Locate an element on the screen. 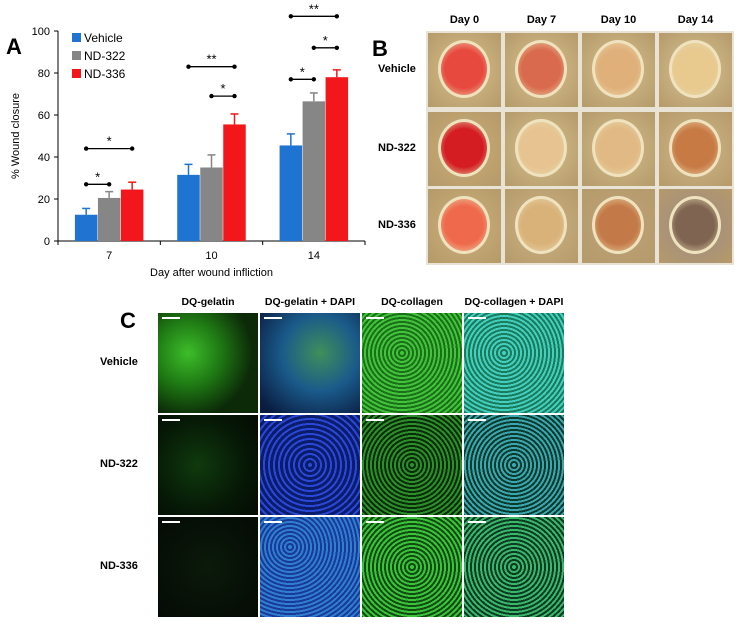 Image resolution: width=738 pixels, height=625 pixels. x-tick-label: 14 is located at coordinates (314, 256).